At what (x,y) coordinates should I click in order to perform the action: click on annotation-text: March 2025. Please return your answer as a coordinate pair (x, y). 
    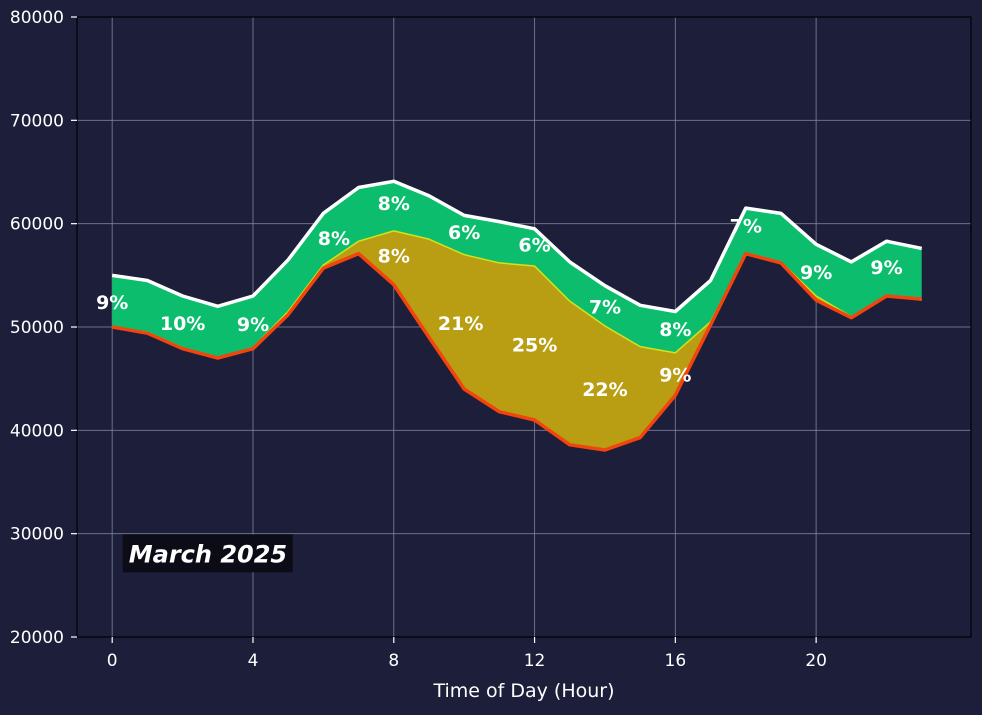
    Looking at the image, I should click on (208, 554).